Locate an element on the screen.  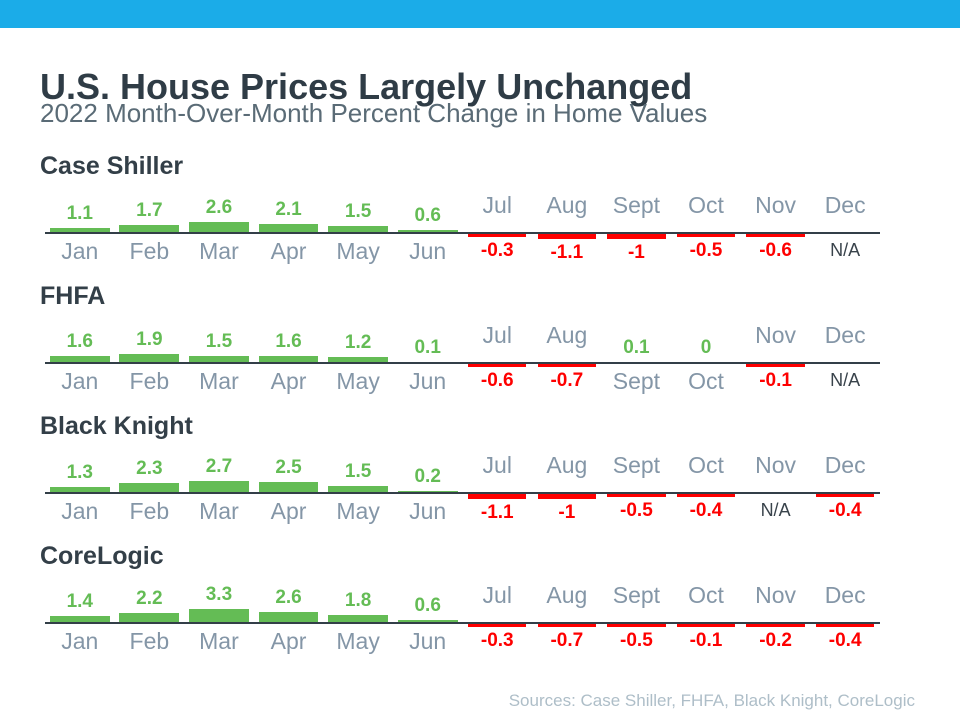
positive-value-label: 2.2 is located at coordinates (149, 598).